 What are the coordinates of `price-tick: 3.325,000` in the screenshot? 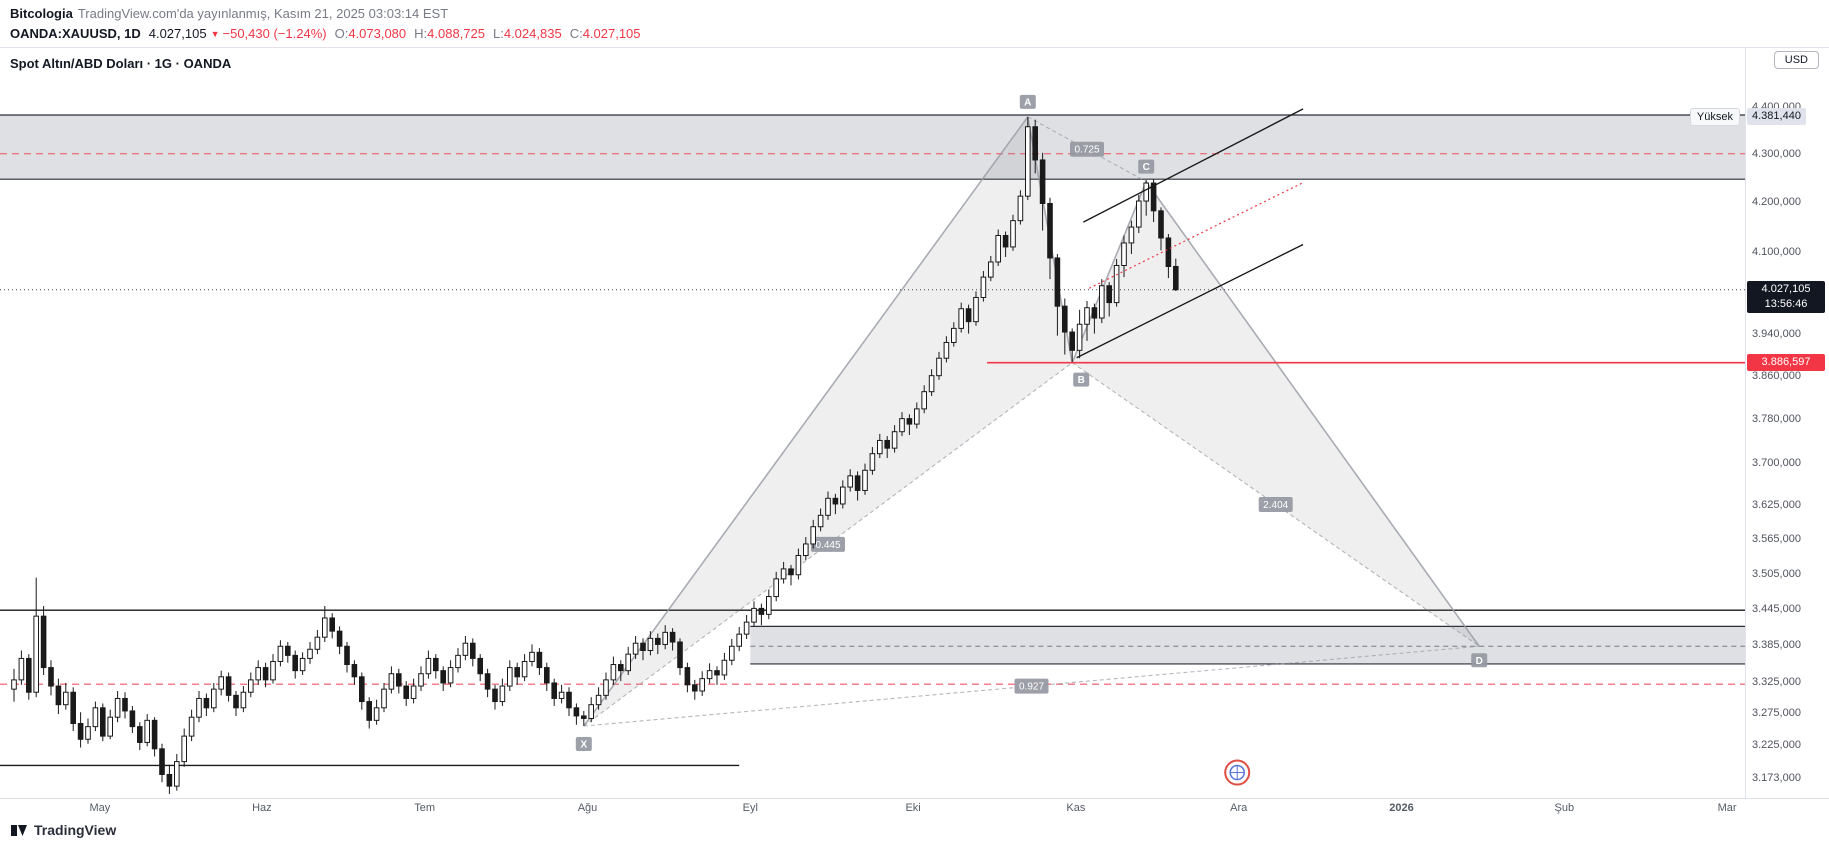 It's located at (1776, 681).